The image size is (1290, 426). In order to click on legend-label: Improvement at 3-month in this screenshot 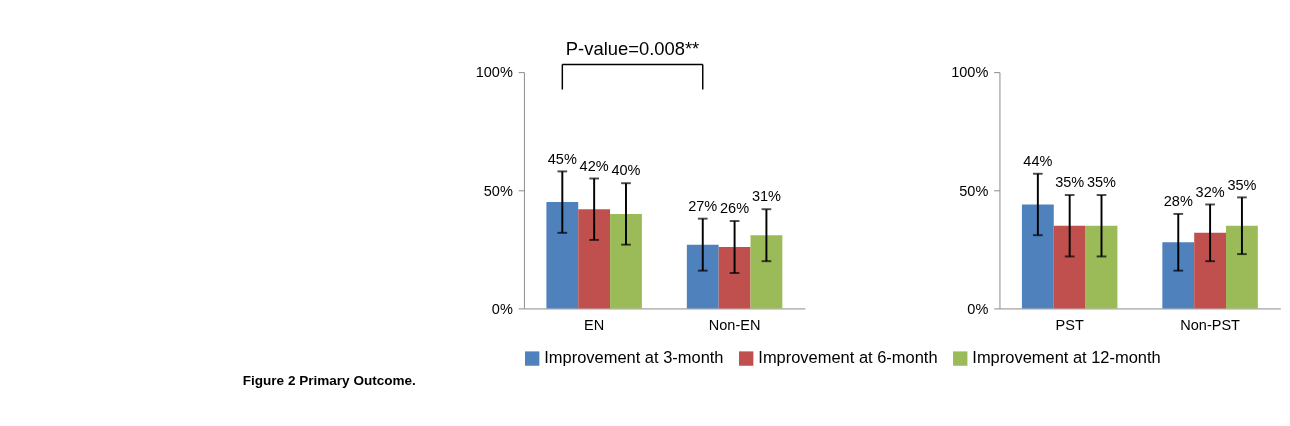, I will do `click(634, 357)`.